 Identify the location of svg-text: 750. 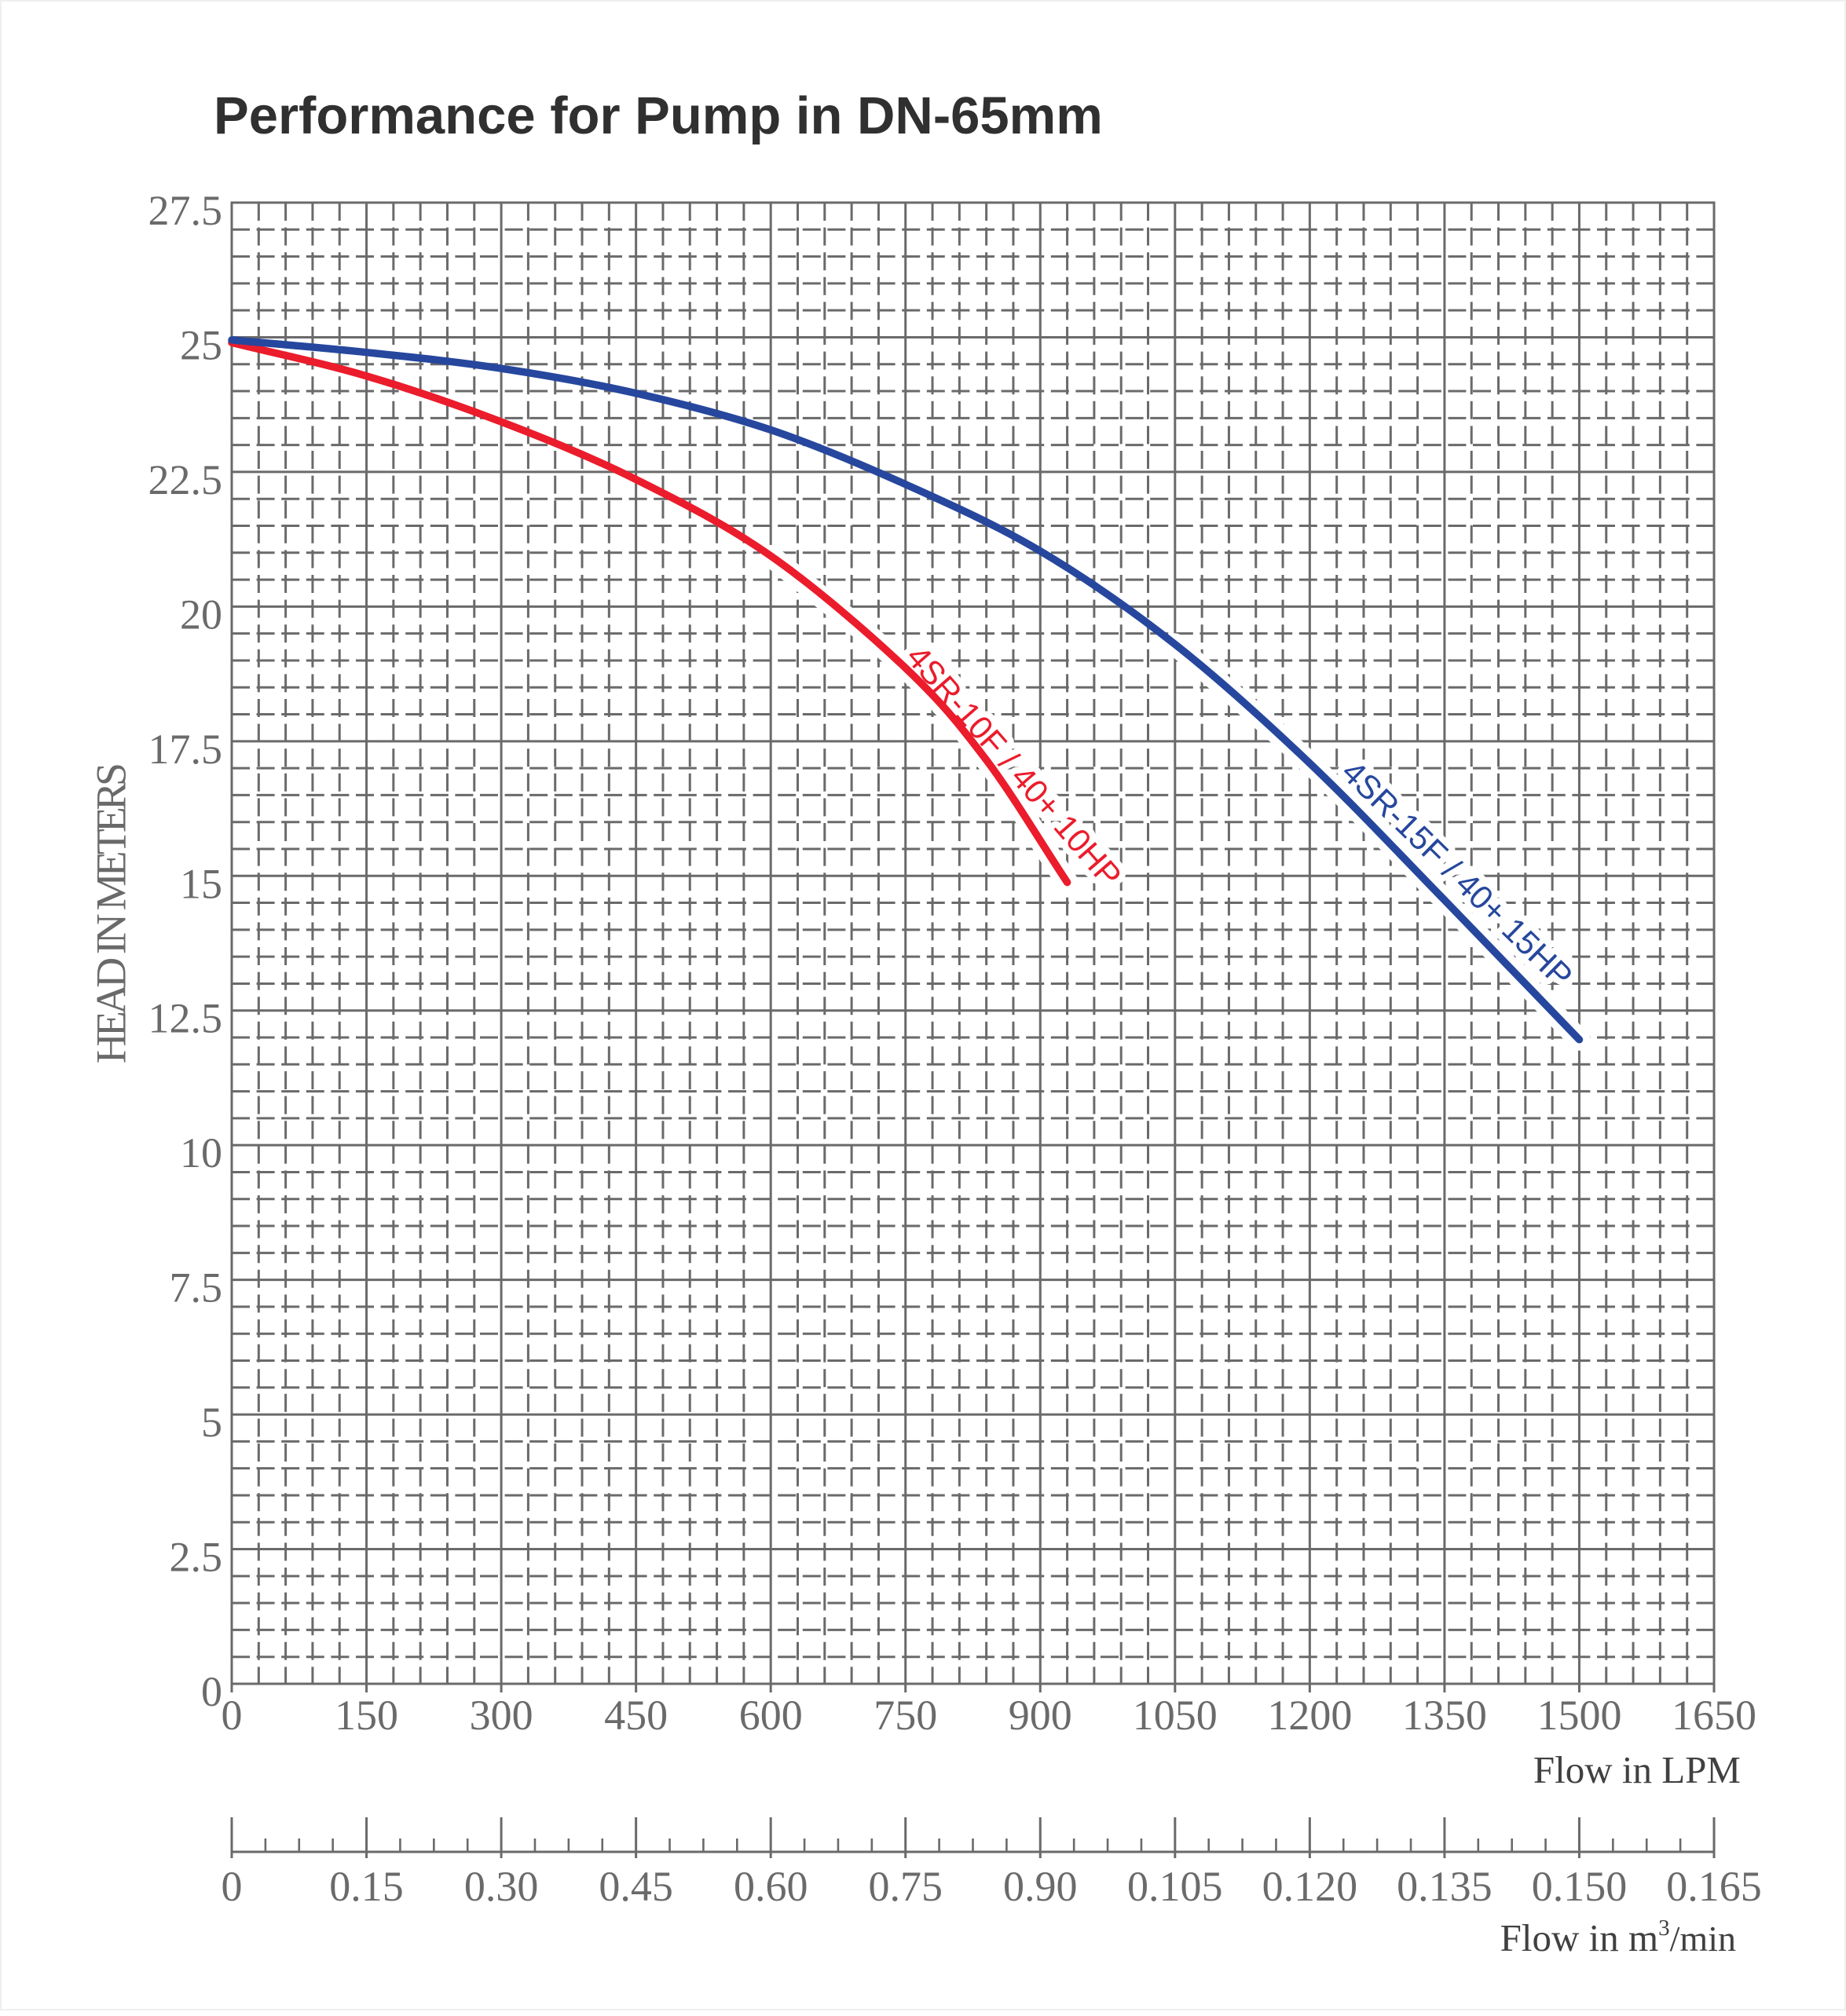
(906, 1715).